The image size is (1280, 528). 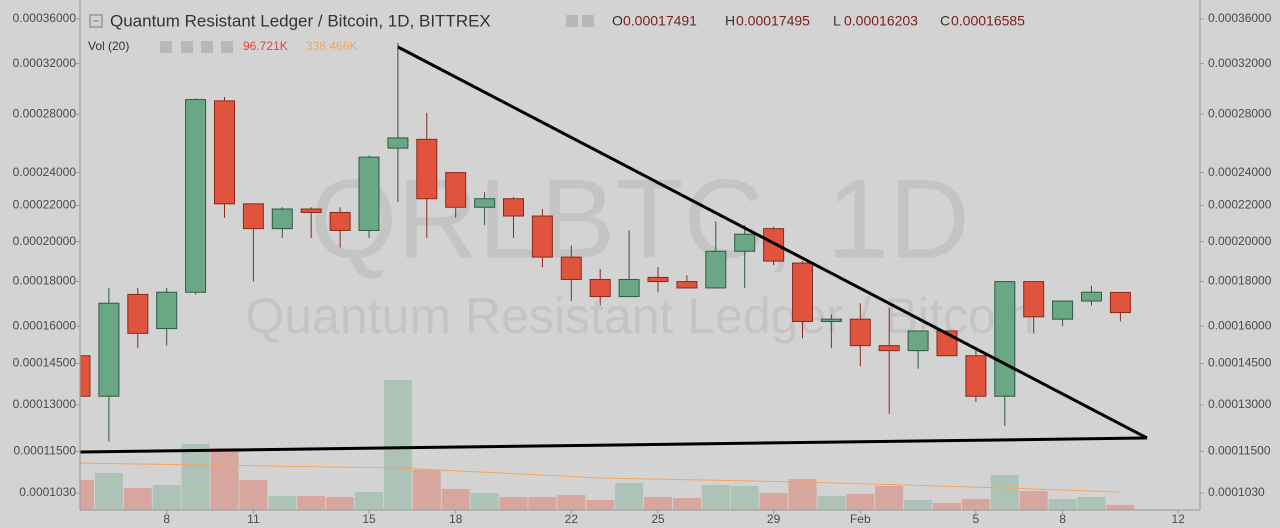 I want to click on x-tick-label: 29, so click(x=774, y=519).